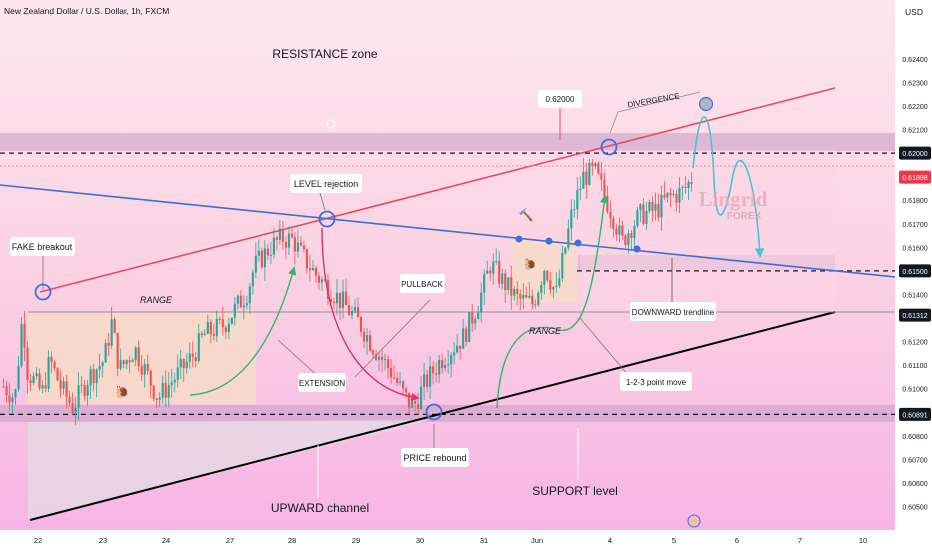  I want to click on divergence-circle, so click(609, 147).